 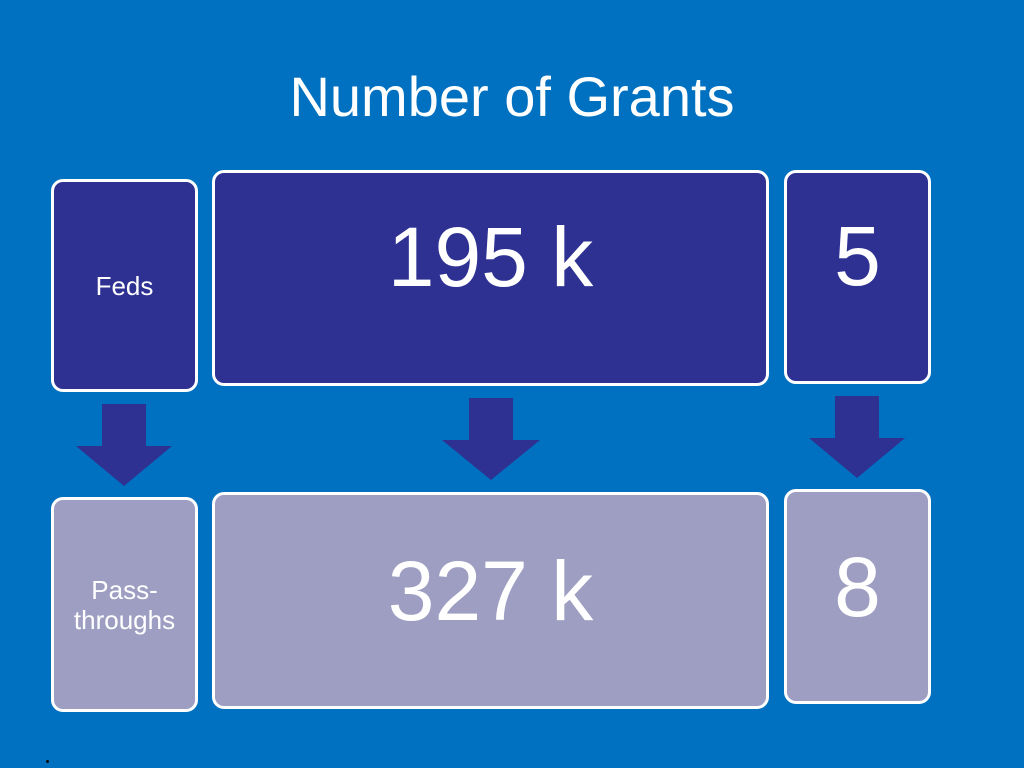 I want to click on pass-throughs-label: Pass- throughs, so click(x=124, y=605).